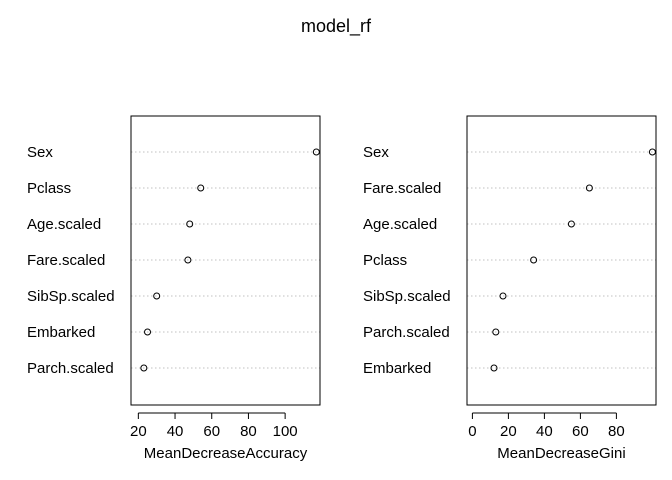  I want to click on x-tick-label: 0, so click(472, 431).